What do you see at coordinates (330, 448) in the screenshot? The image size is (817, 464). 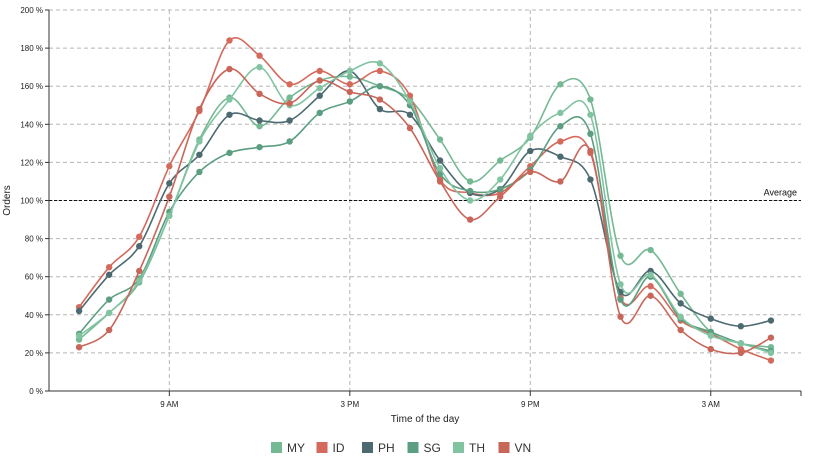 I see `legend-item-id: ID` at bounding box center [330, 448].